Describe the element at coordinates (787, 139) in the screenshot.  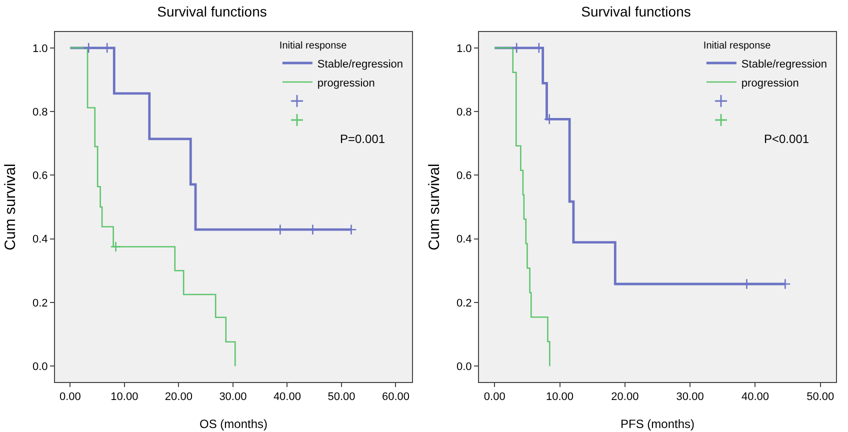
I see `annotation: P<0.001` at that location.